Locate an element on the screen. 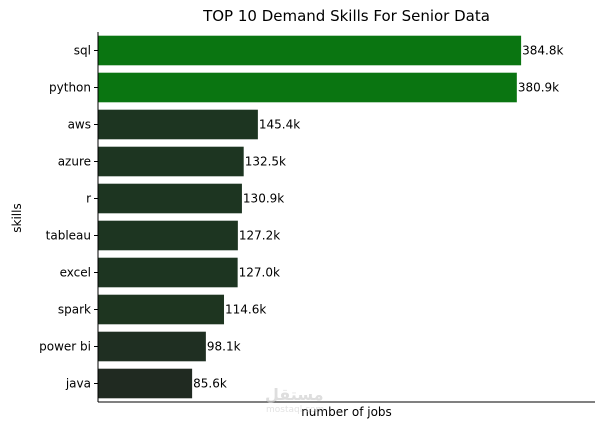 The height and width of the screenshot is (431, 605). bar-aws is located at coordinates (178, 124).